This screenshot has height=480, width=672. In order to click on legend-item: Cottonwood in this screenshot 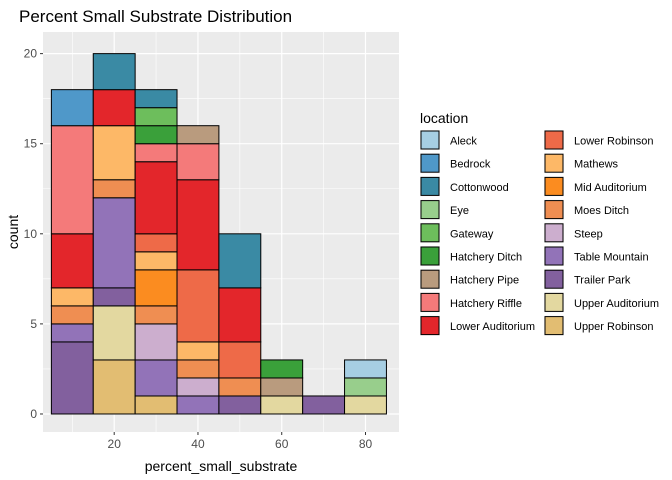, I will do `click(464, 186)`.